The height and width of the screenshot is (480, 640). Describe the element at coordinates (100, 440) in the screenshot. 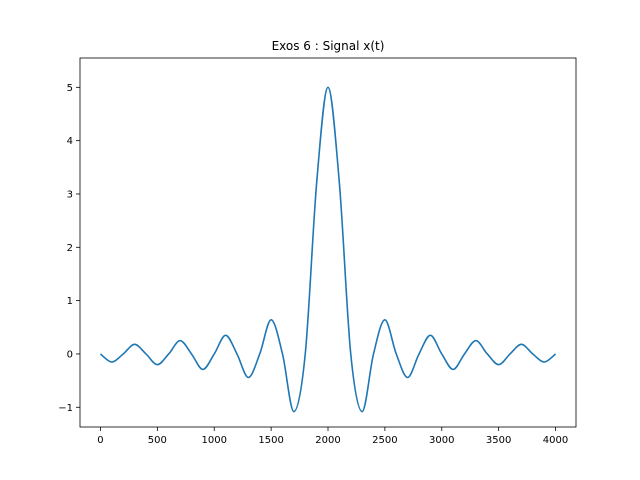

I see `x-tick-label: 0` at that location.